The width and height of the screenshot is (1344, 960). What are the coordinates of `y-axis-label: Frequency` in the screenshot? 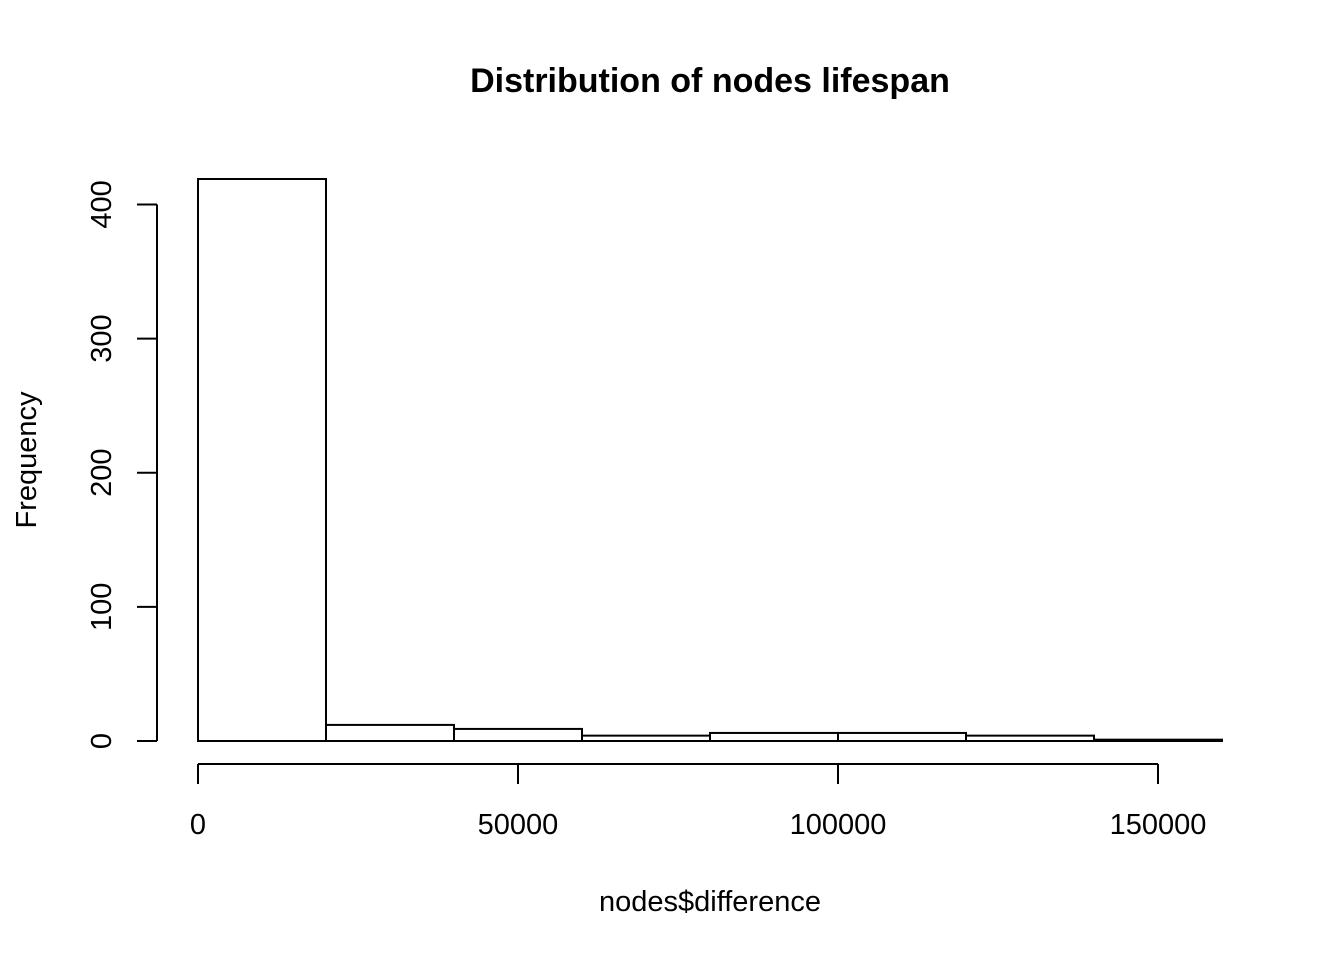 It's located at (27, 460).